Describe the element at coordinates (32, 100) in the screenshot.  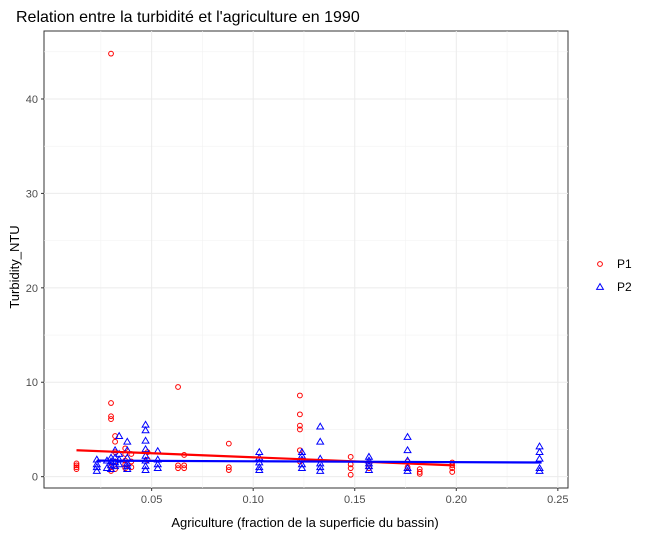
I see `y-tick-label: 40` at that location.